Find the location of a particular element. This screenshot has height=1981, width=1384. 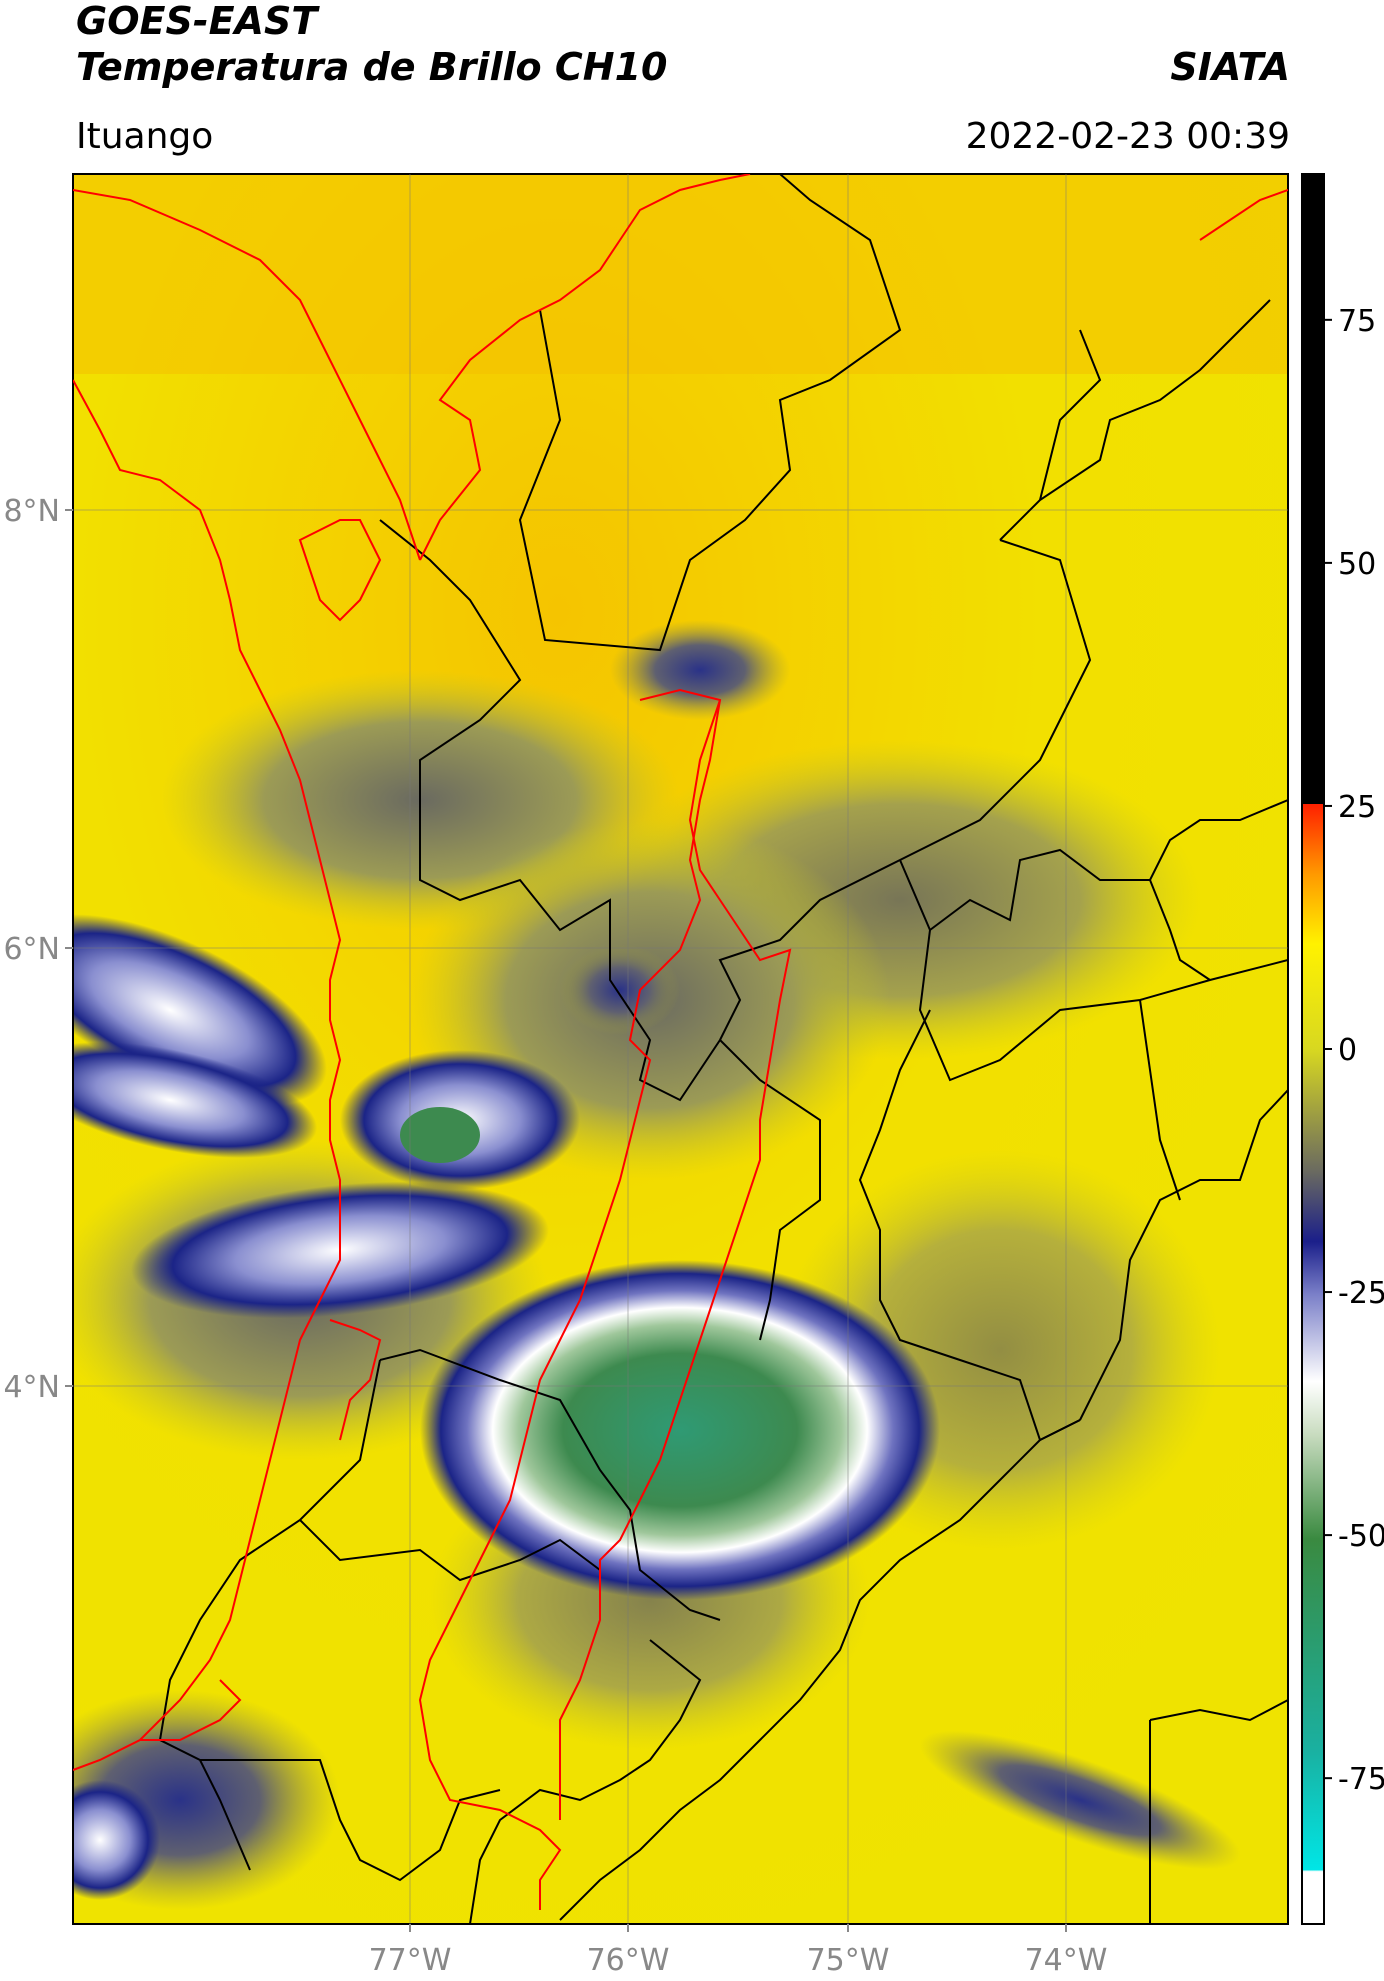

colorbar-tick-label: -75 is located at coordinates (1361, 1779).